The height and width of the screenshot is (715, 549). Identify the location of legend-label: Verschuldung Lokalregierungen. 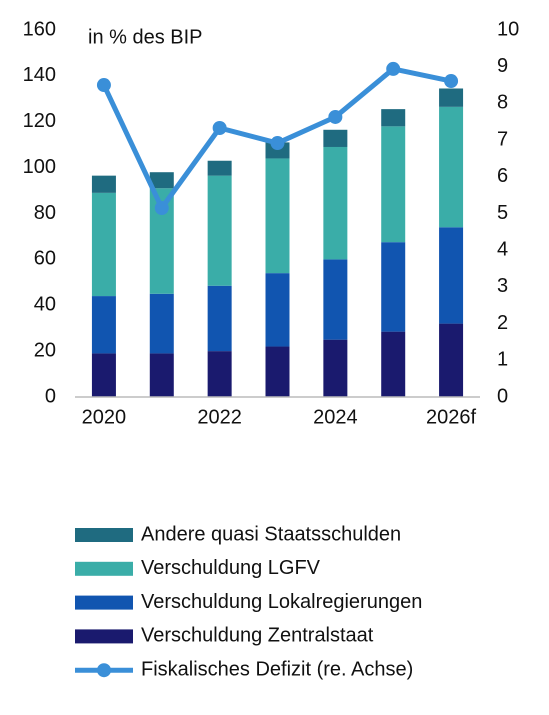
(281, 602).